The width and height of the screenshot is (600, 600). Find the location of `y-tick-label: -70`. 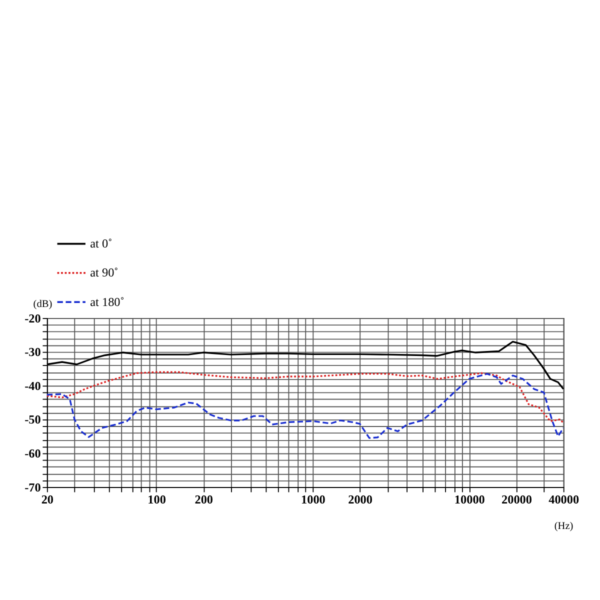

y-tick-label: -70 is located at coordinates (32, 487).